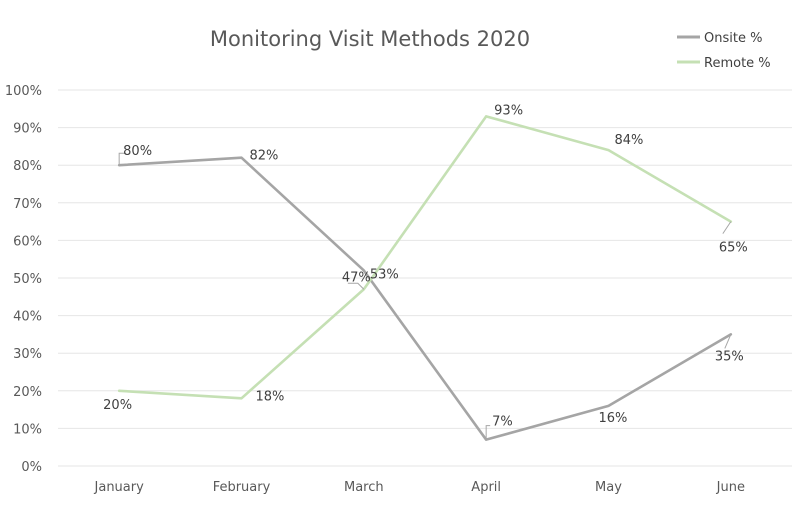 Image resolution: width=808 pixels, height=518 pixels. I want to click on data-label: 16%, so click(613, 418).